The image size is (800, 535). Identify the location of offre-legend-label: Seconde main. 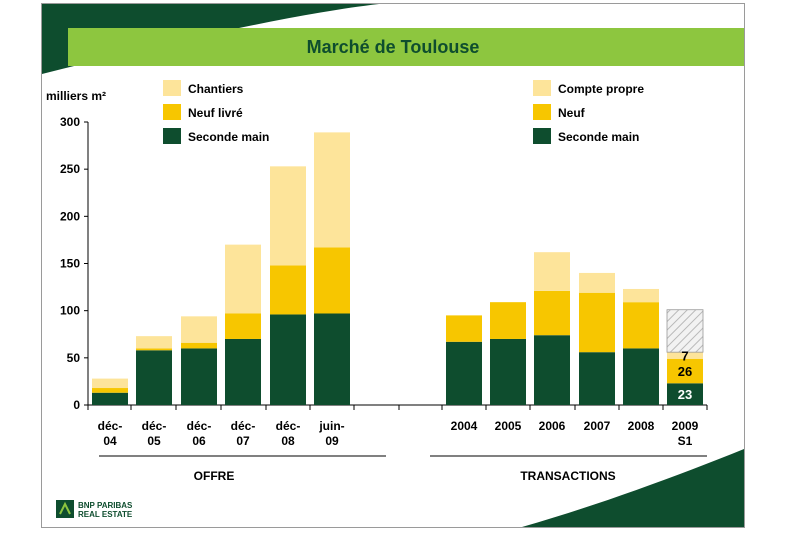
(228, 137).